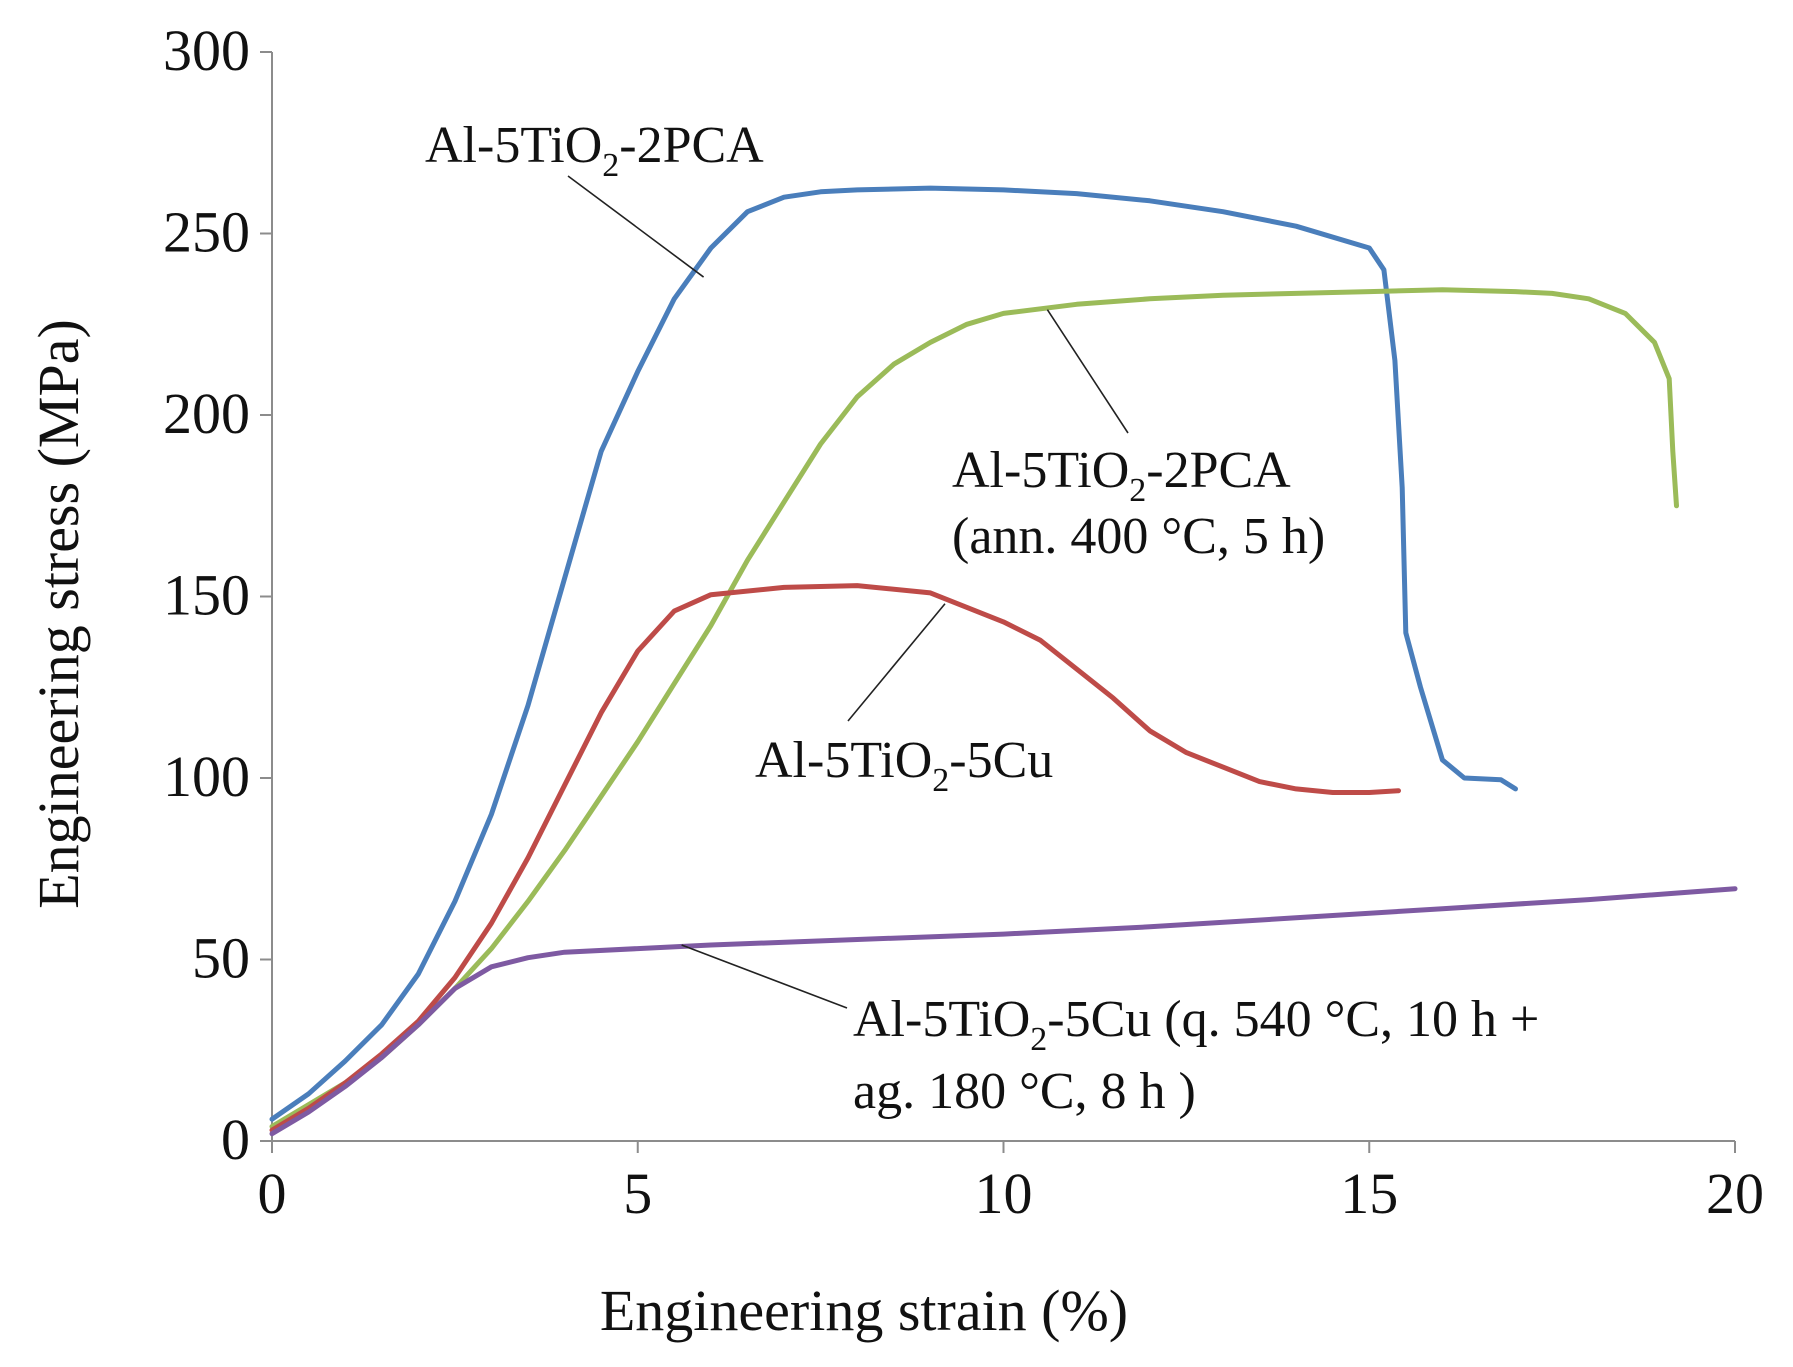 The height and width of the screenshot is (1367, 1793). I want to click on annotation-label-2-line2: (ann. 400 °C, 5 h), so click(1138, 536).